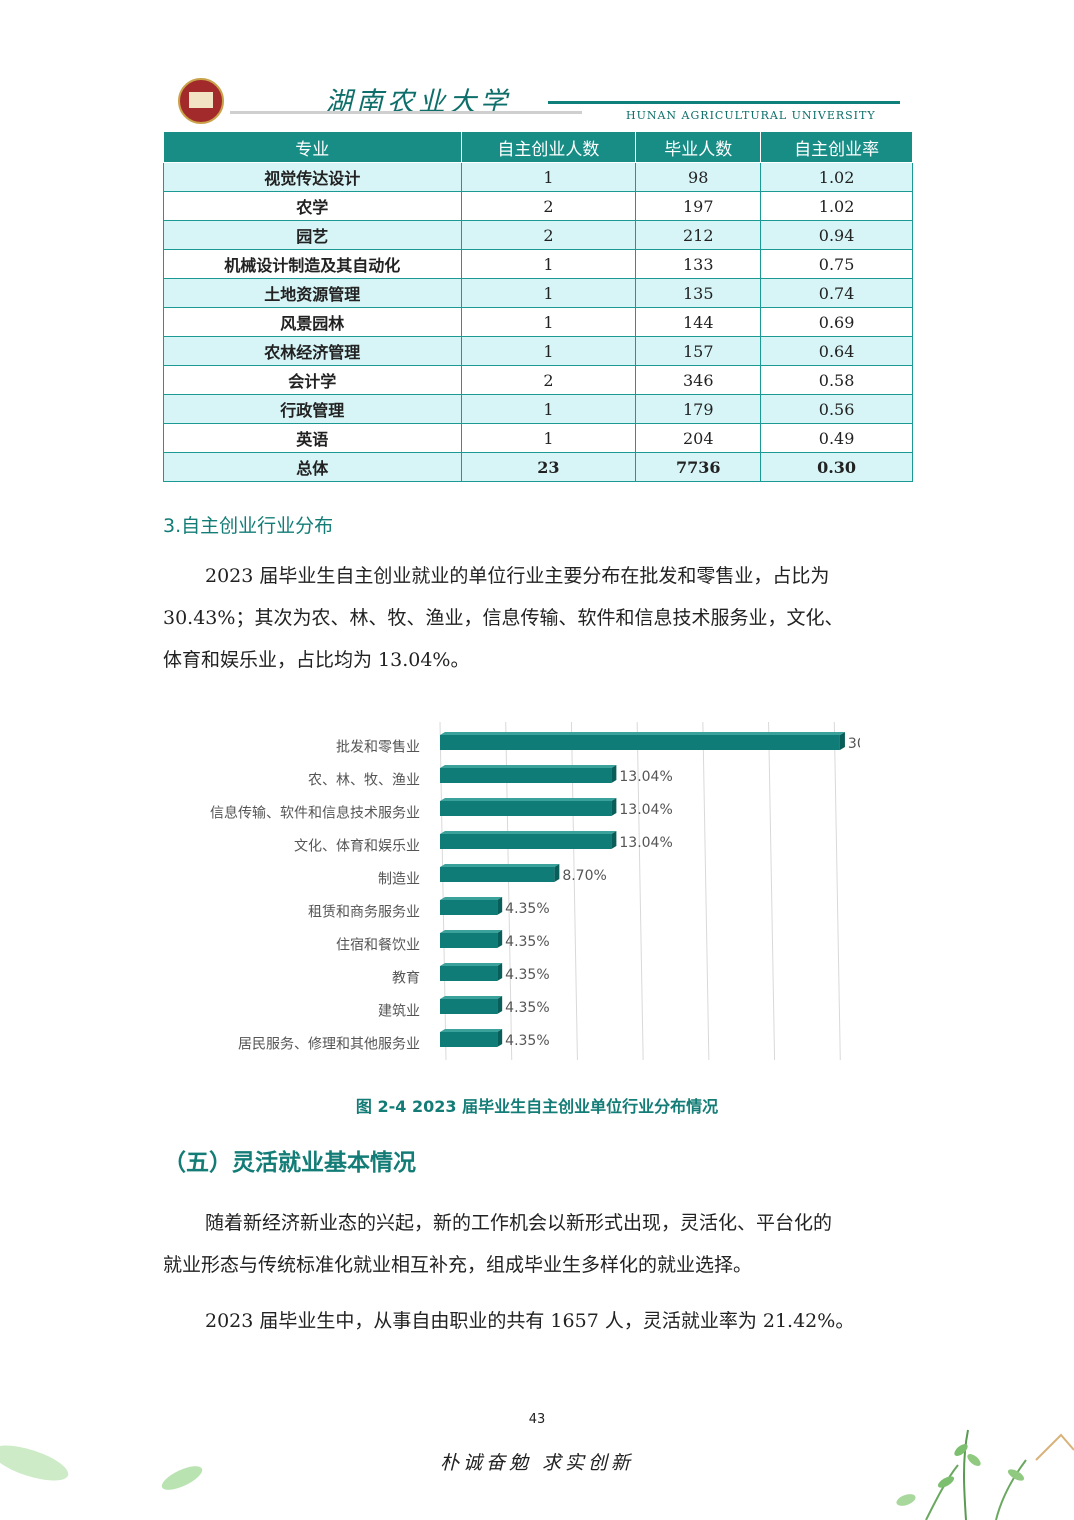 The height and width of the screenshot is (1520, 1074). What do you see at coordinates (836, 147) in the screenshot?
I see `table-header-cell: 自主创业率` at bounding box center [836, 147].